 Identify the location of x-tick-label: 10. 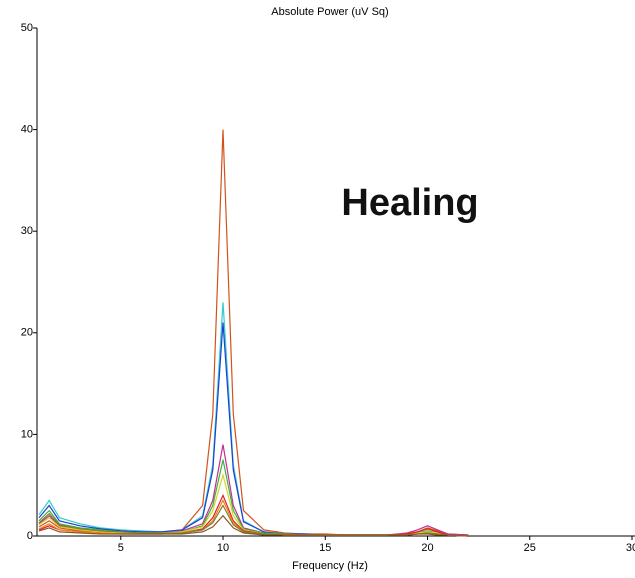
(223, 548).